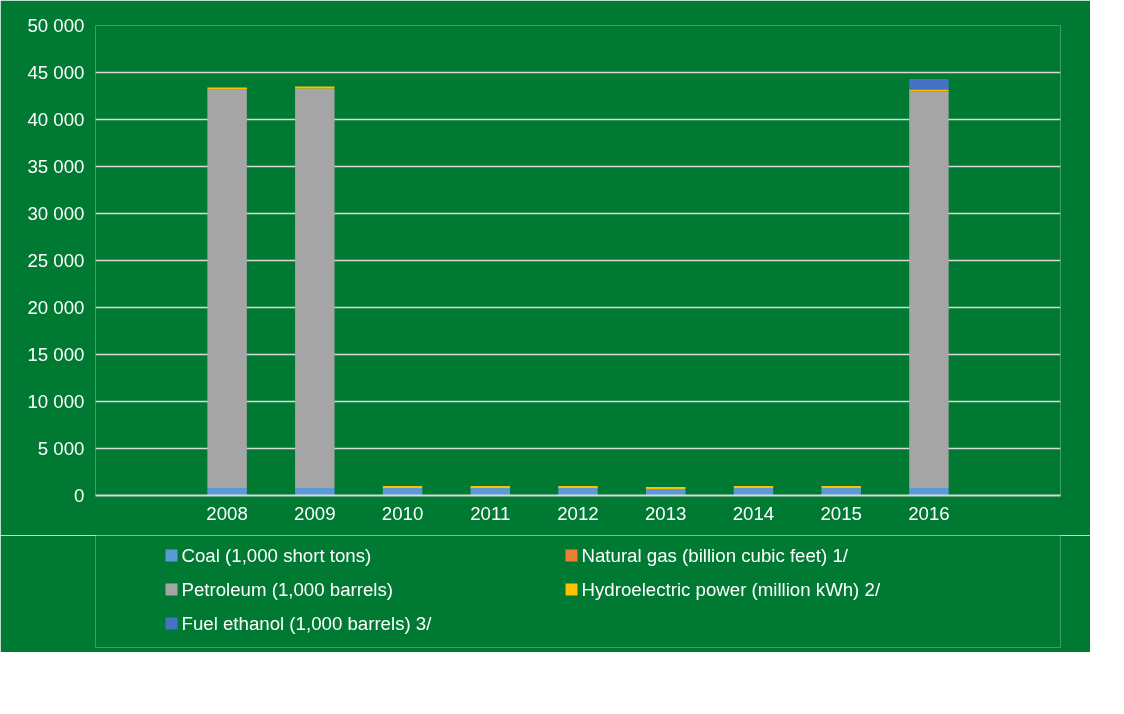  What do you see at coordinates (715, 555) in the screenshot?
I see `legend-label: Natural gas (billion cubic feet) 1/` at bounding box center [715, 555].